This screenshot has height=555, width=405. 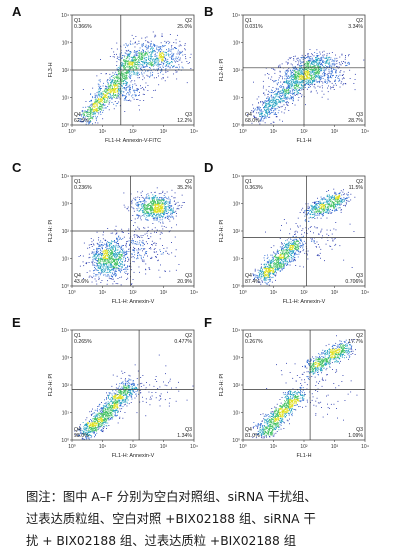 What do you see at coordinates (252, 282) in the screenshot?
I see `q4-percent: 87.4%` at bounding box center [252, 282].